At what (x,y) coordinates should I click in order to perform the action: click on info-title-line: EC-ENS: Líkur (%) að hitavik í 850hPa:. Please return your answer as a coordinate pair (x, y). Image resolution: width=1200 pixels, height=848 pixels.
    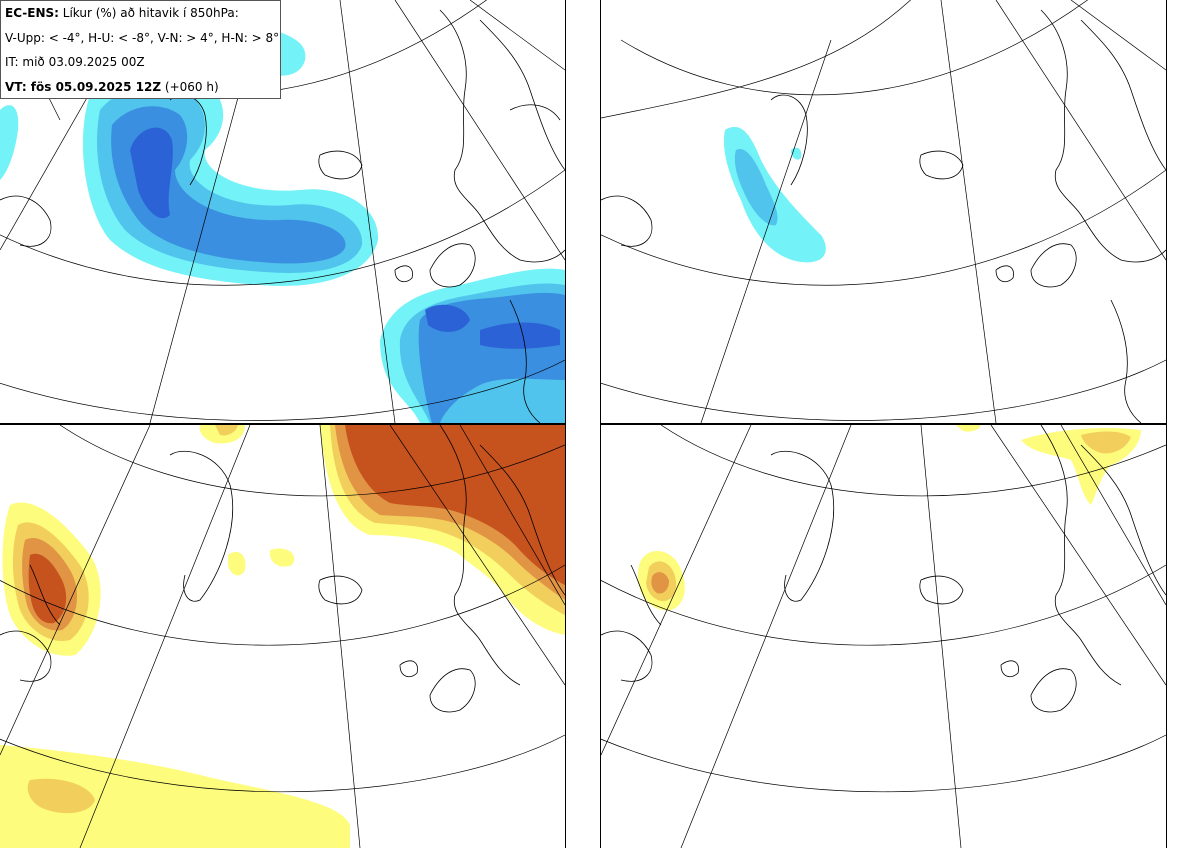
    Looking at the image, I should click on (122, 13).